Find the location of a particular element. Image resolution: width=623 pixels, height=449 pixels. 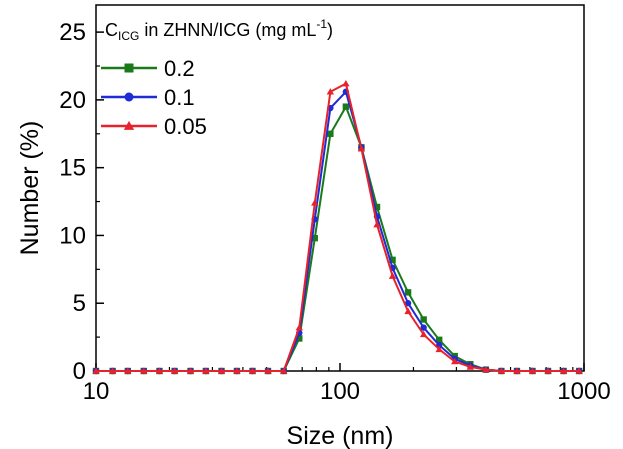

legend: CICG in ZHNN/ICG (mg mL-1) 0.2 0.1 0.05 is located at coordinates (217, 78).